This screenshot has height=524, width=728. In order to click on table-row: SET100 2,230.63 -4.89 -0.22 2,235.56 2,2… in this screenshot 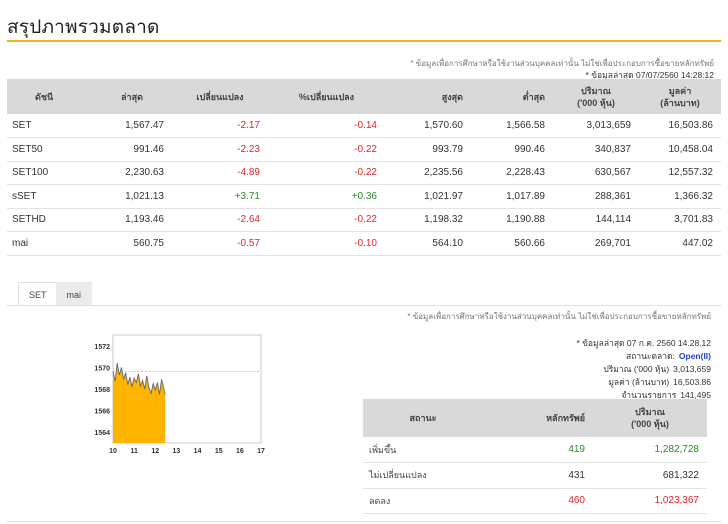, I will do `click(364, 173)`.